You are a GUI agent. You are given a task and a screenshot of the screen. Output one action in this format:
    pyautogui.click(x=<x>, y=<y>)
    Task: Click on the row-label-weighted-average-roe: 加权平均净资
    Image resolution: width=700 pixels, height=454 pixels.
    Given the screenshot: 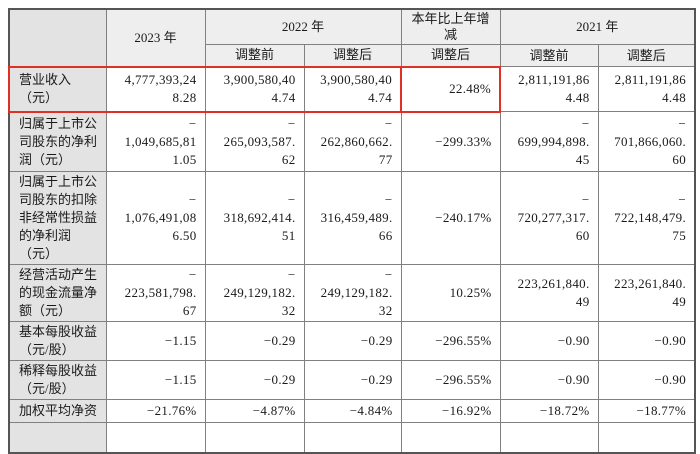 What is the action you would take?
    pyautogui.click(x=57, y=411)
    